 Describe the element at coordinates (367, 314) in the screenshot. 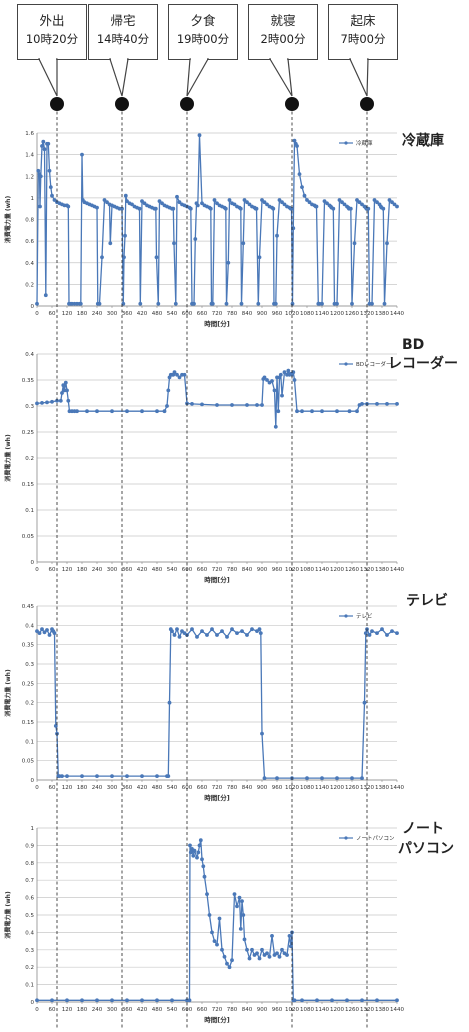

I see `x-tick-label: 1320` at that location.